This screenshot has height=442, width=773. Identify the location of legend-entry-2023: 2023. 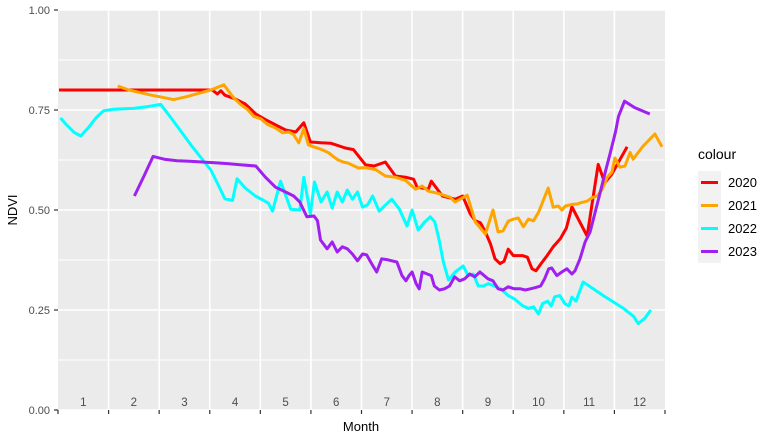
(727, 251).